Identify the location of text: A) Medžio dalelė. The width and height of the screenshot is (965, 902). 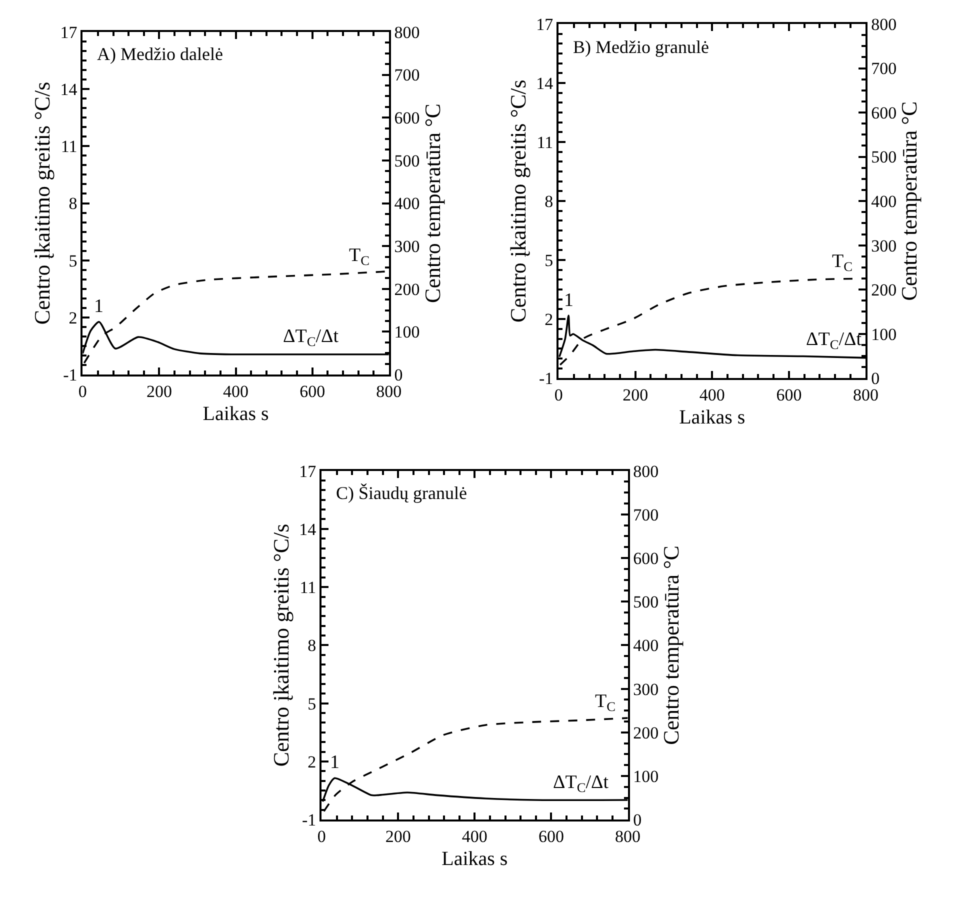
(160, 54).